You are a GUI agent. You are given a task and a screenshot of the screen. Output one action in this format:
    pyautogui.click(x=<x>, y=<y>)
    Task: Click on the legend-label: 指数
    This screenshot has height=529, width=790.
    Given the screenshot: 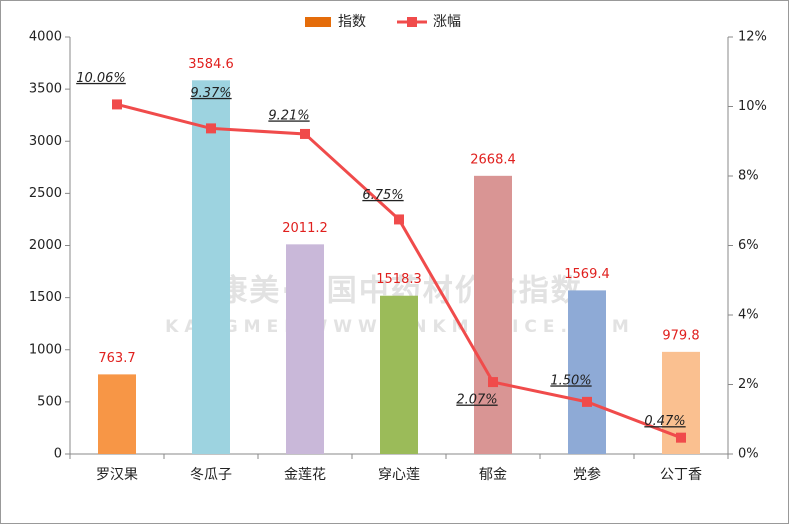 What is the action you would take?
    pyautogui.click(x=352, y=22)
    